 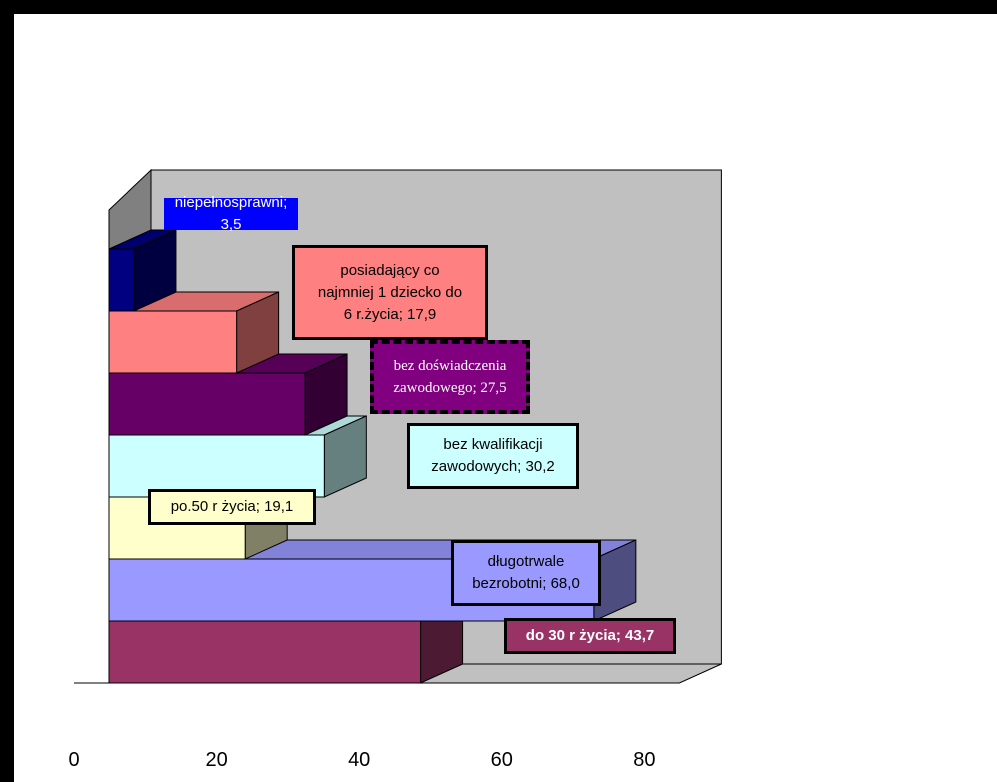 What do you see at coordinates (74, 760) in the screenshot?
I see `x-tick-label: 0` at bounding box center [74, 760].